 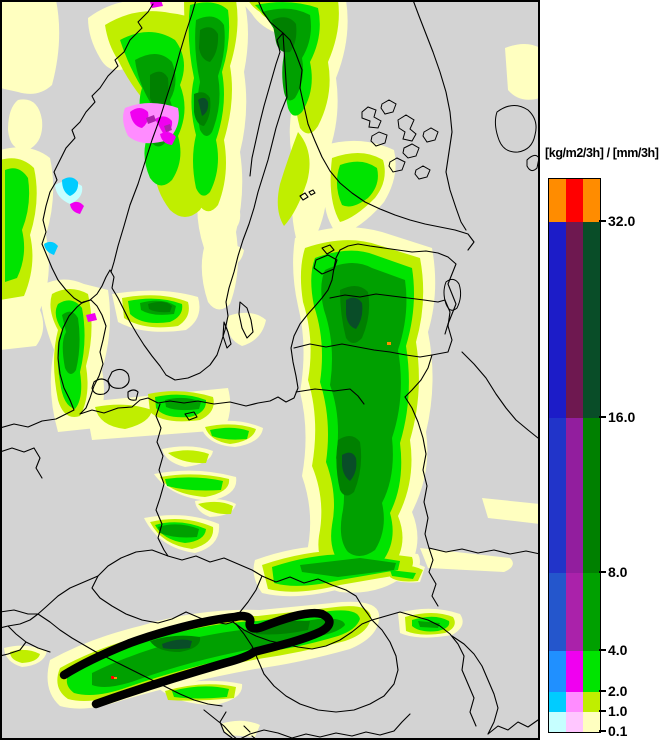 I want to click on border-alps-germany-austria, so click(x=49, y=616).